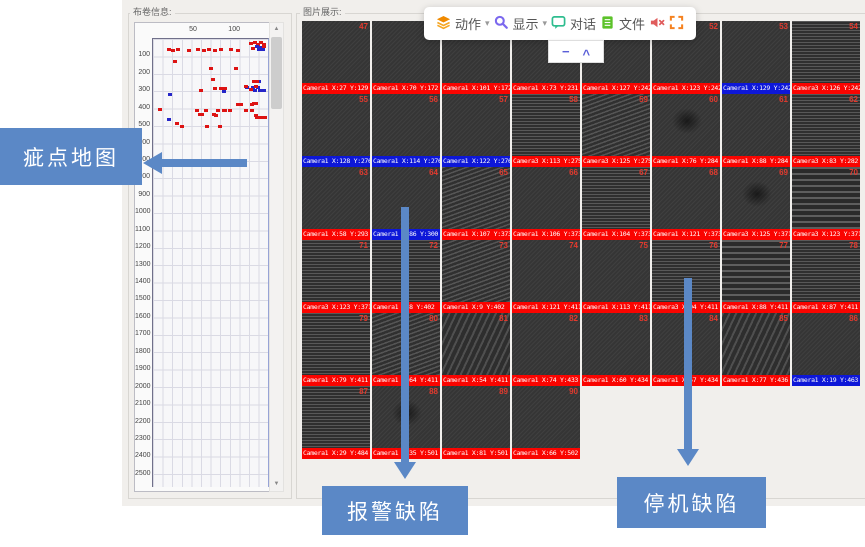 The image size is (865, 547). Describe the element at coordinates (826, 349) in the screenshot. I see `defect-tile: 86 Camera1 X:19 Y:463` at that location.